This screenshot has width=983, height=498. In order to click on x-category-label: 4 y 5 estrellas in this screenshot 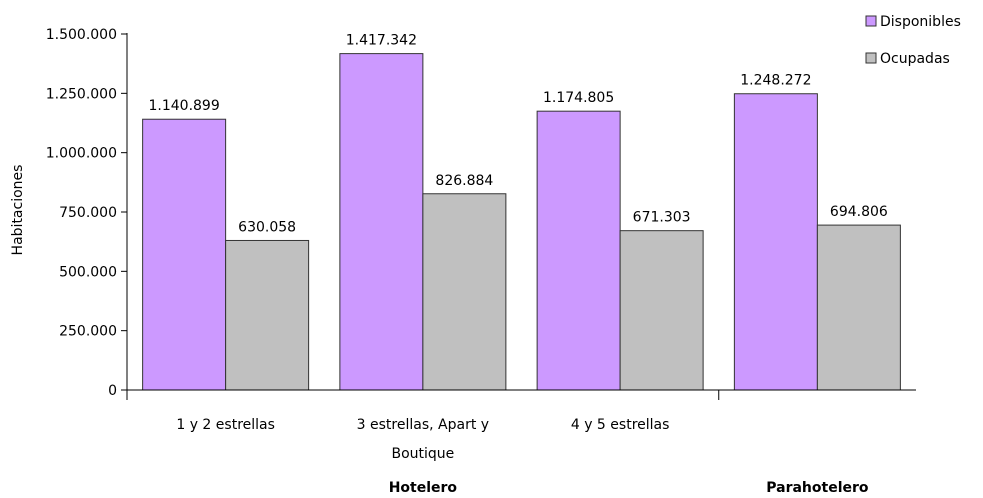, I will do `click(620, 425)`.